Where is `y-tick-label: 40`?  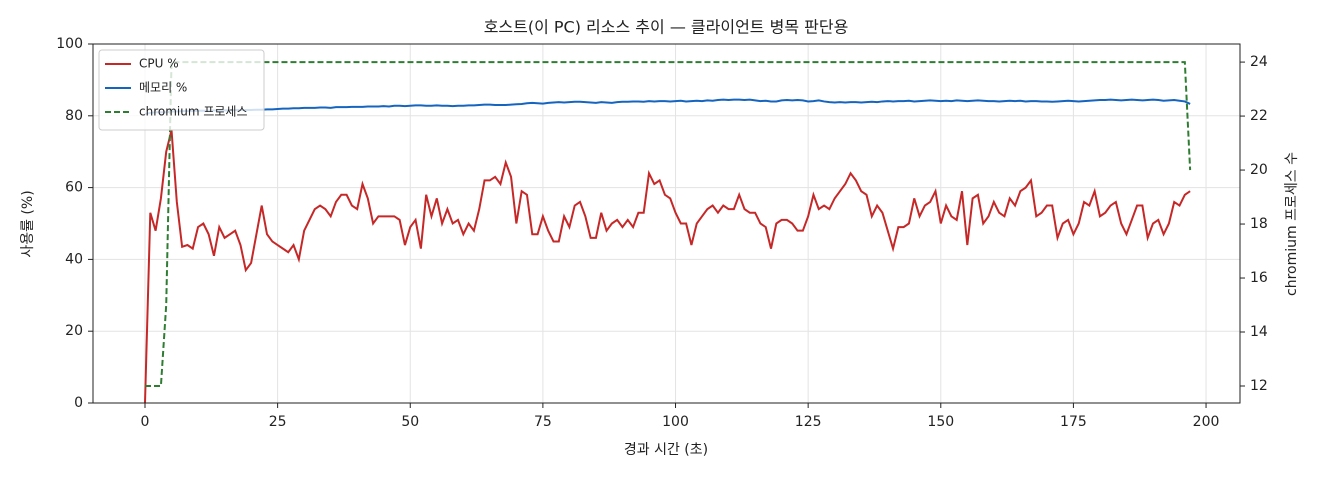
y-tick-label: 40 is located at coordinates (74, 259).